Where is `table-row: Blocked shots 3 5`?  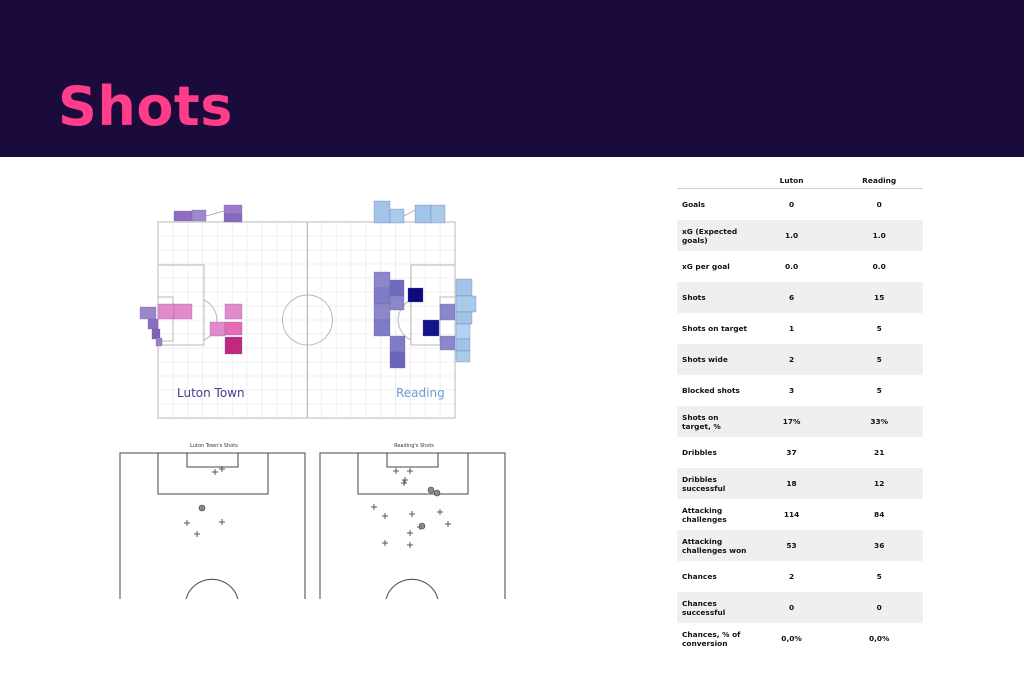 table-row: Blocked shots 3 5 is located at coordinates (800, 390).